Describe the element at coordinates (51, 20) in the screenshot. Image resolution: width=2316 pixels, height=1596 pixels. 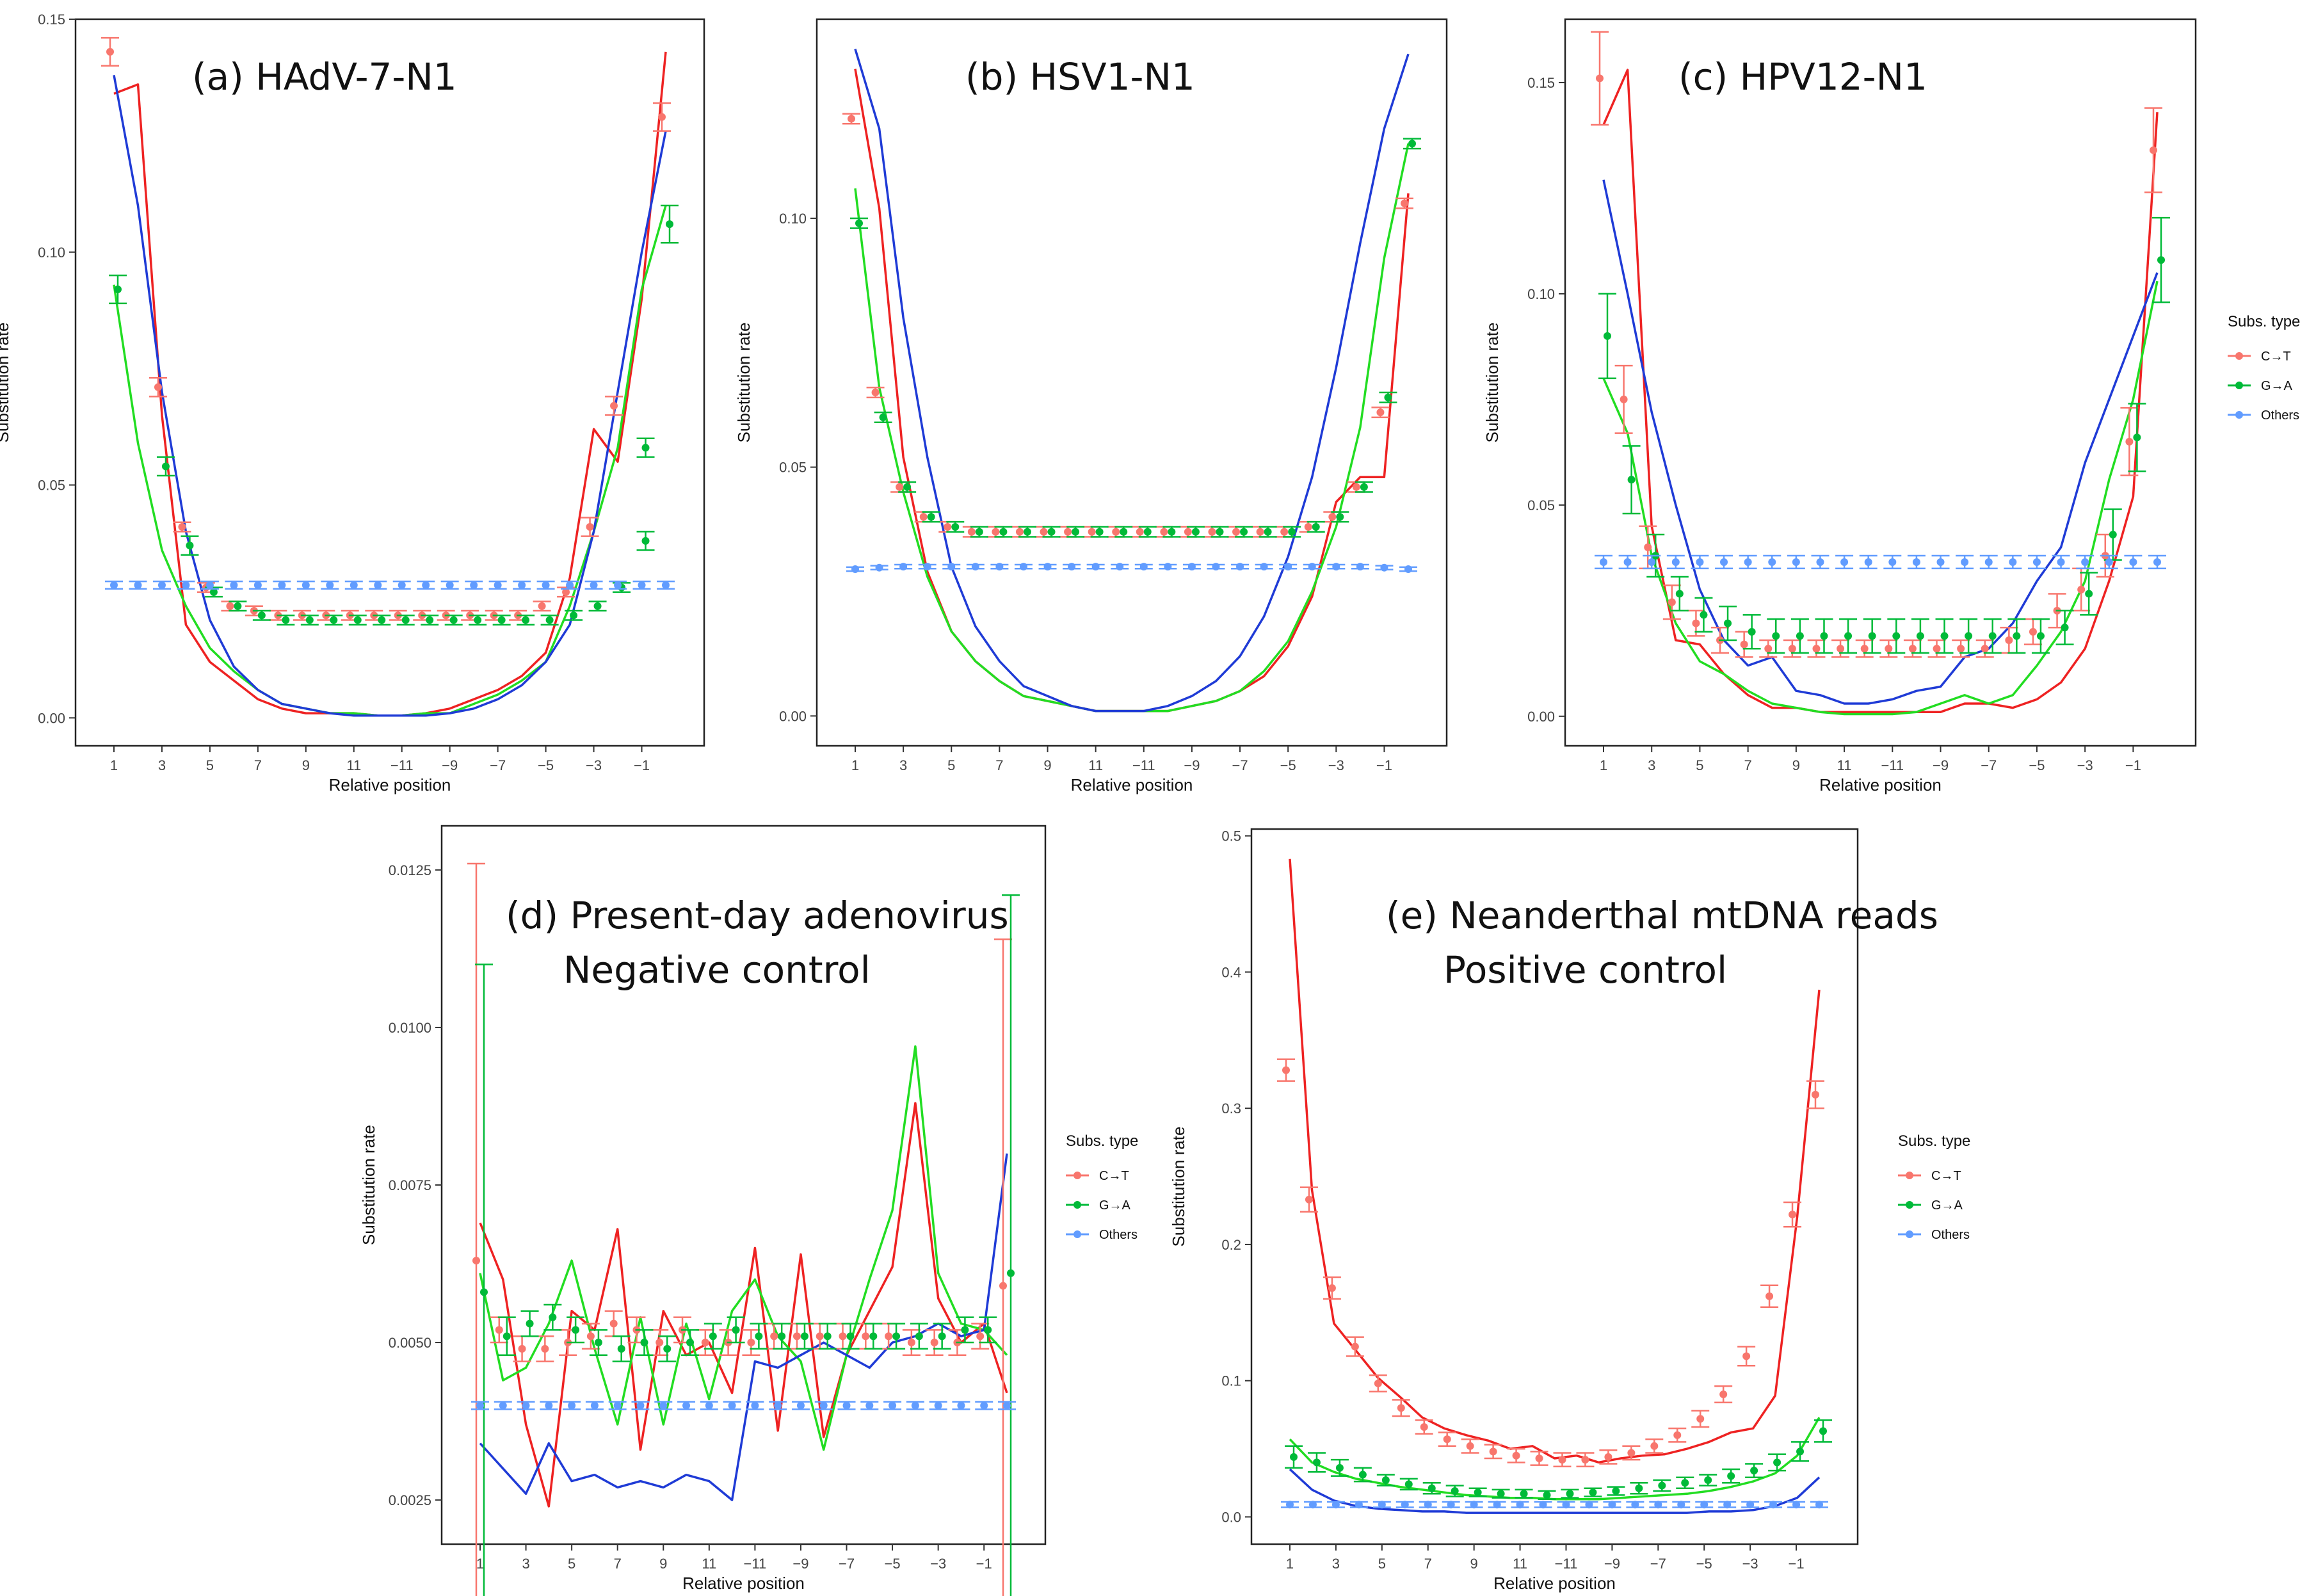
I see `y-tick-label: 0.15` at that location.